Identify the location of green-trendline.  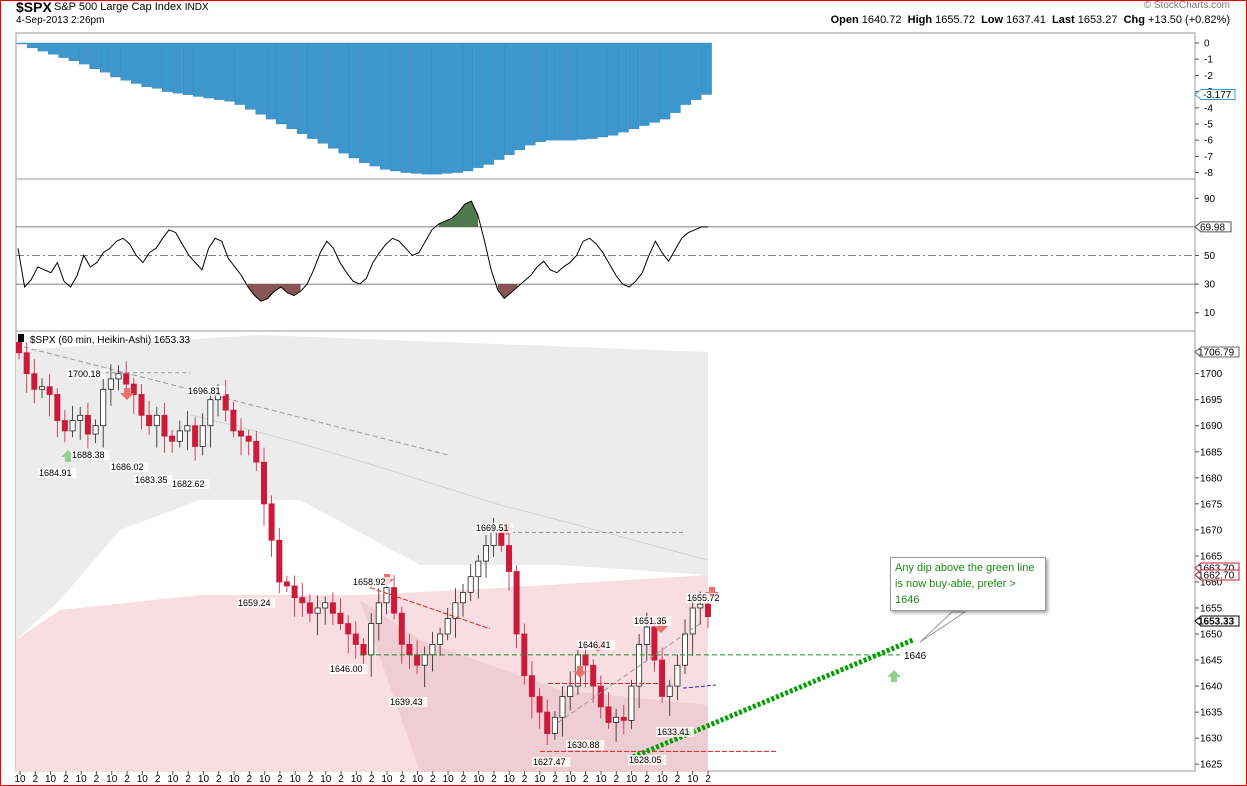
(773, 698).